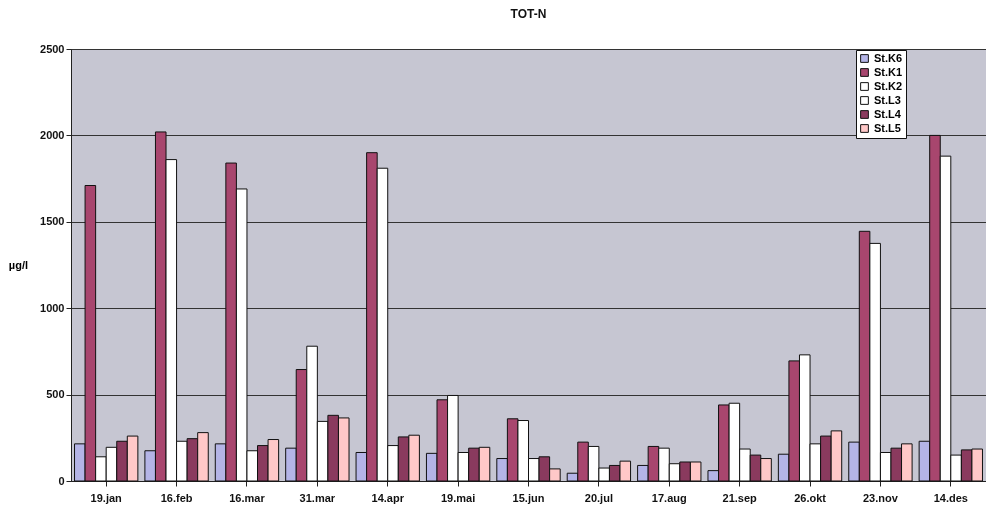  What do you see at coordinates (388, 497) in the screenshot?
I see `x-tick-label: 14.apr` at bounding box center [388, 497].